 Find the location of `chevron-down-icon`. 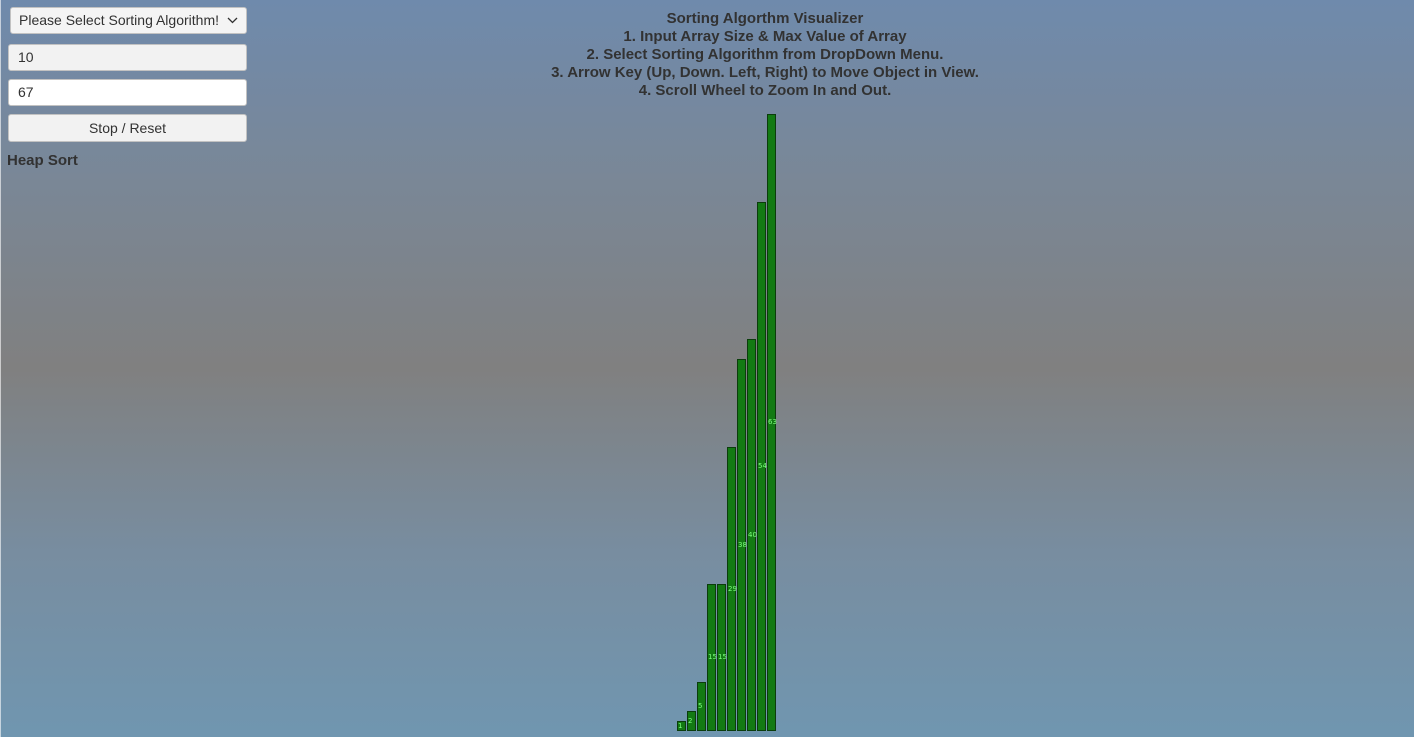

chevron-down-icon is located at coordinates (232, 20).